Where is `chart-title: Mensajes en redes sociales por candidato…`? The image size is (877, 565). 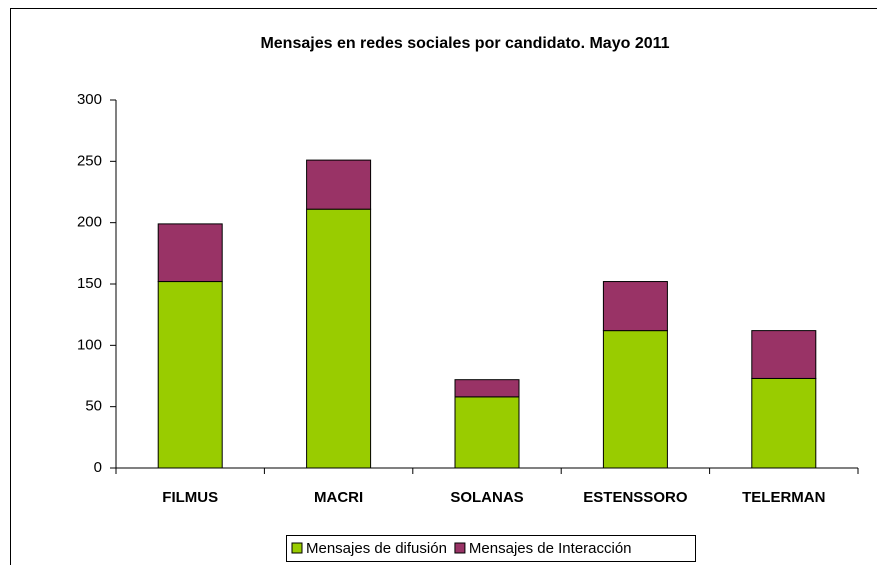
chart-title: Mensajes en redes sociales por candidato… is located at coordinates (464, 43).